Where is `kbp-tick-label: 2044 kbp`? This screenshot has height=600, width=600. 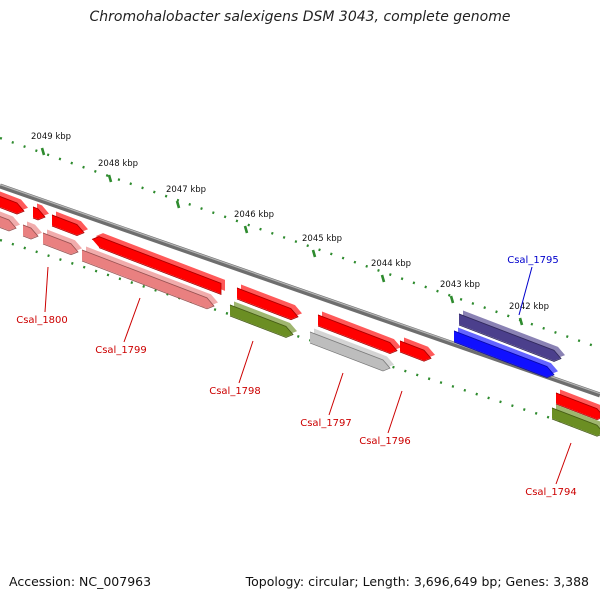
kbp-tick-label: 2044 kbp is located at coordinates (391, 264).